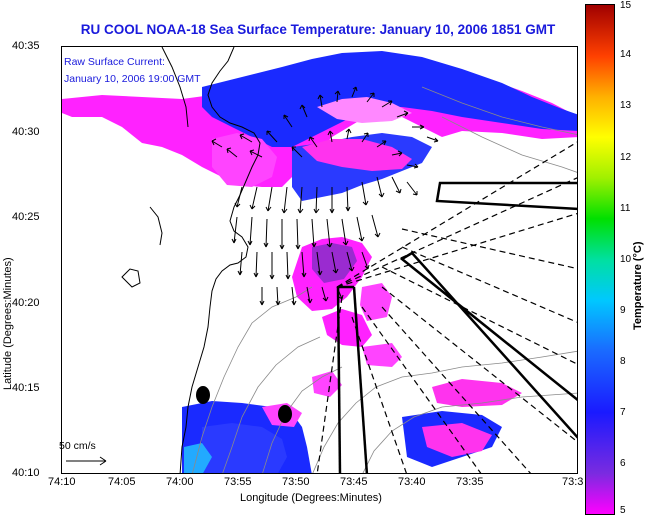  What do you see at coordinates (354, 482) in the screenshot?
I see `x-tick: 73:45` at bounding box center [354, 482].